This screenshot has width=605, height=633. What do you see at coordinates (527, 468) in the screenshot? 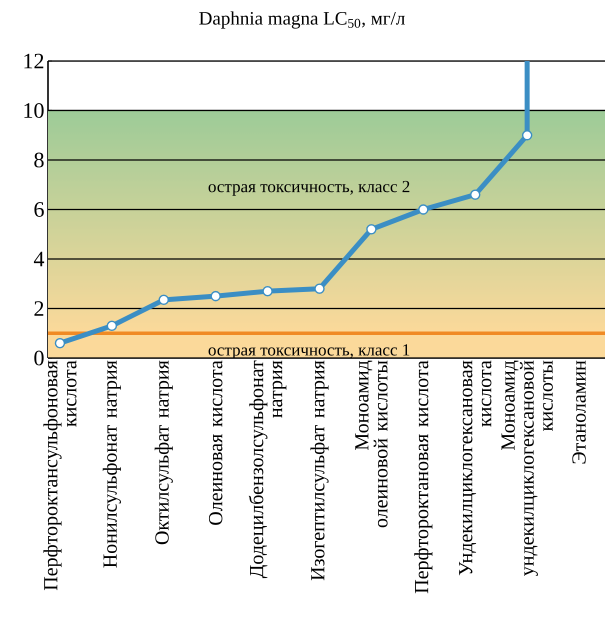
I see `x-tick-label: Моноамид ундекилциклогексановой кислоты` at bounding box center [527, 468].